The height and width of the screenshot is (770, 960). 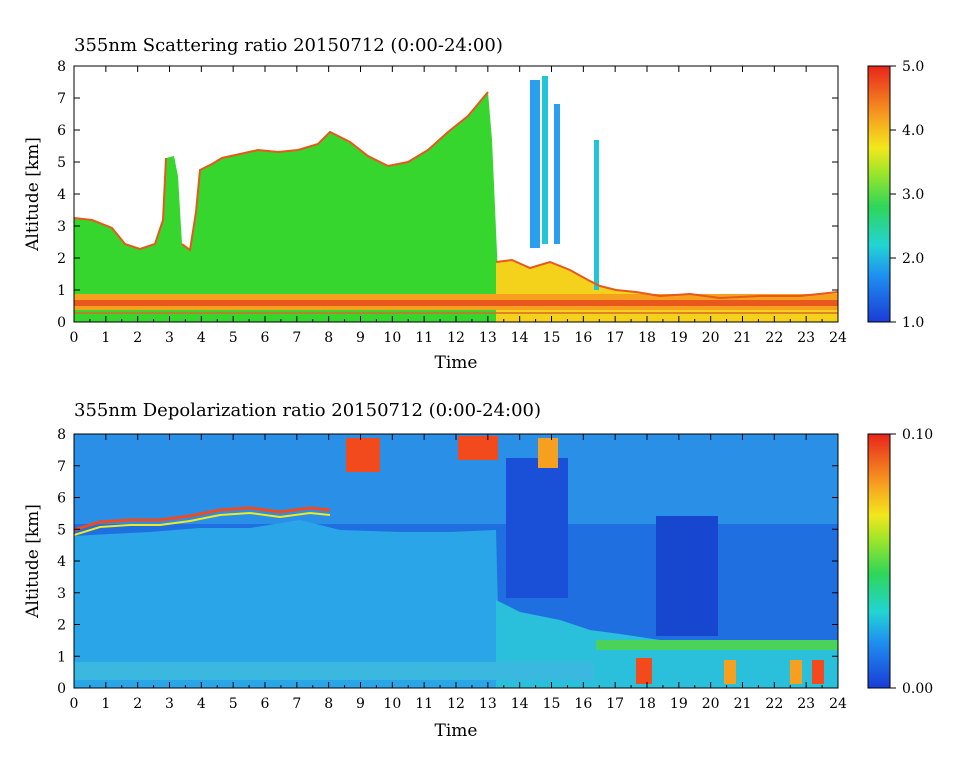 What do you see at coordinates (233, 704) in the screenshot?
I see `panel2-x-tick-label: 5` at bounding box center [233, 704].